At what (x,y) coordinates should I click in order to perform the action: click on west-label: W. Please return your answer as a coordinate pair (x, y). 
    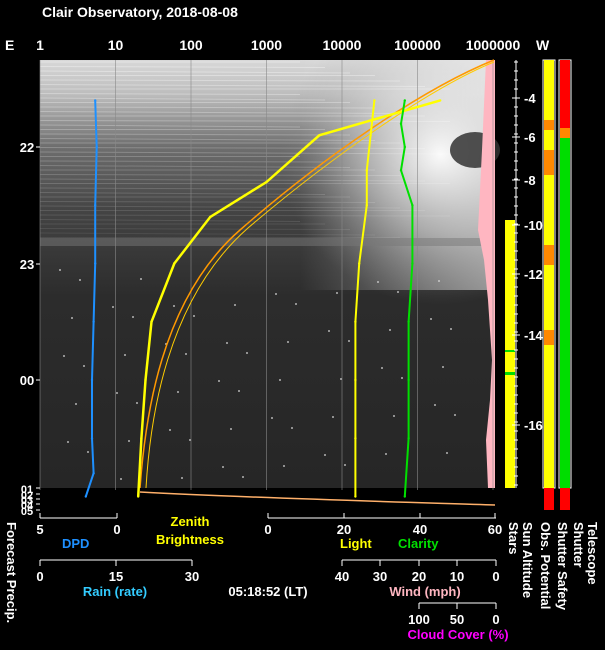
    Looking at the image, I should click on (543, 45).